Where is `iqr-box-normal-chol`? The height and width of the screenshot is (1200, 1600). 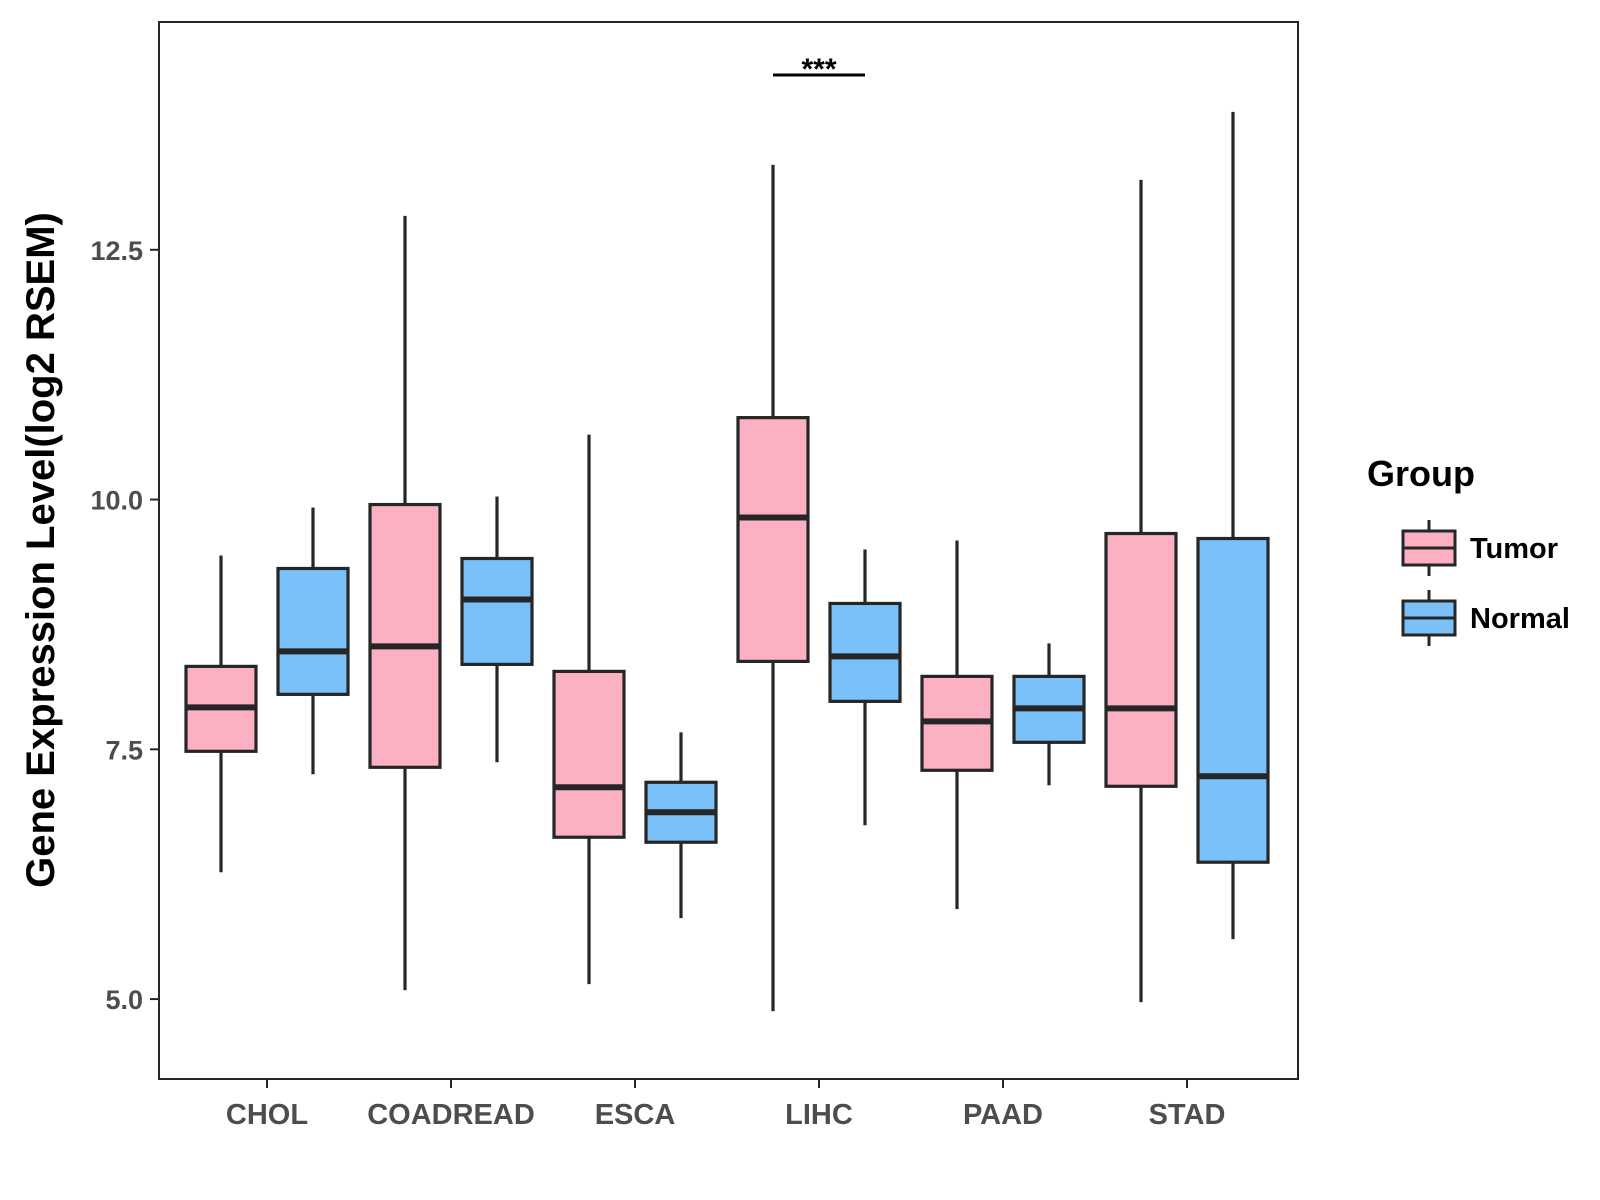 iqr-box-normal-chol is located at coordinates (313, 631).